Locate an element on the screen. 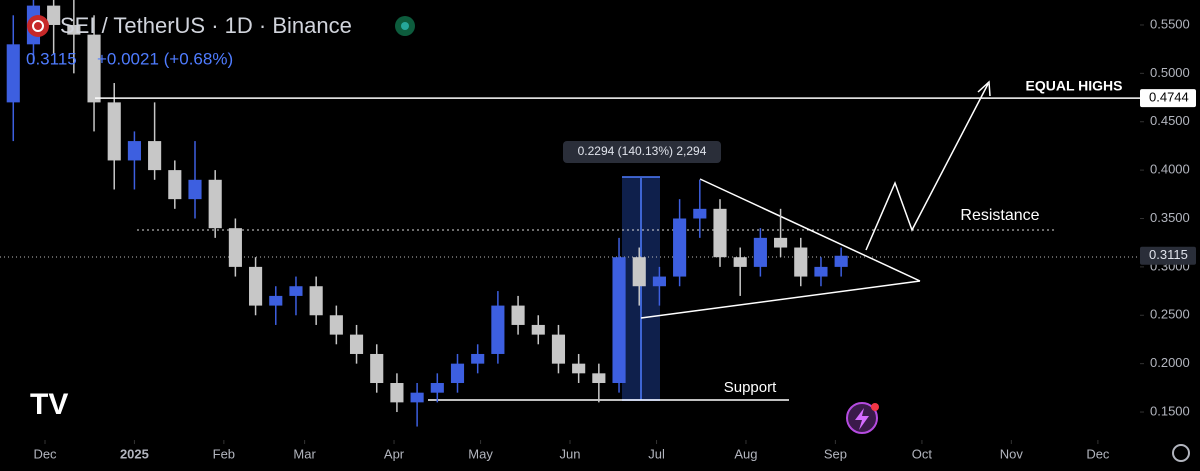 The image size is (1200, 471). x-tick-label: Mar is located at coordinates (304, 453).